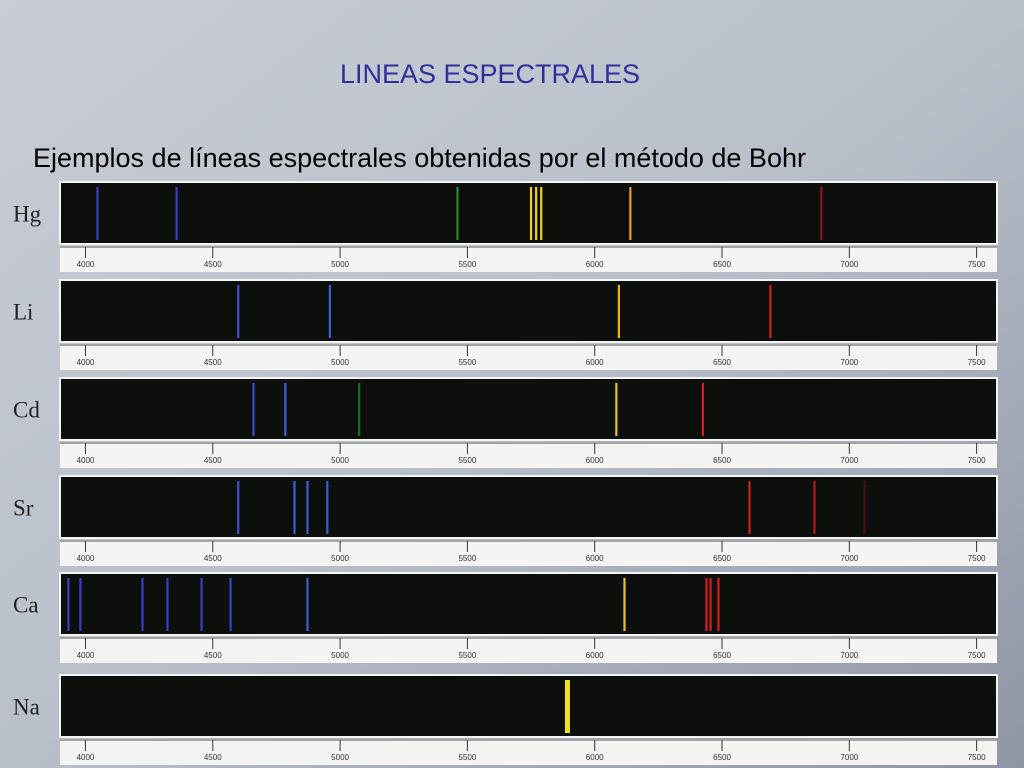  What do you see at coordinates (23, 507) in the screenshot?
I see `element-label: Sr` at bounding box center [23, 507].